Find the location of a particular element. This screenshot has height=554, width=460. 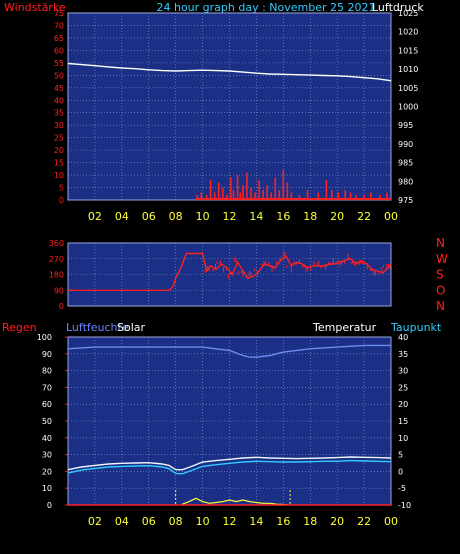

pressure-axis-tick: 980 is located at coordinates (405, 181).